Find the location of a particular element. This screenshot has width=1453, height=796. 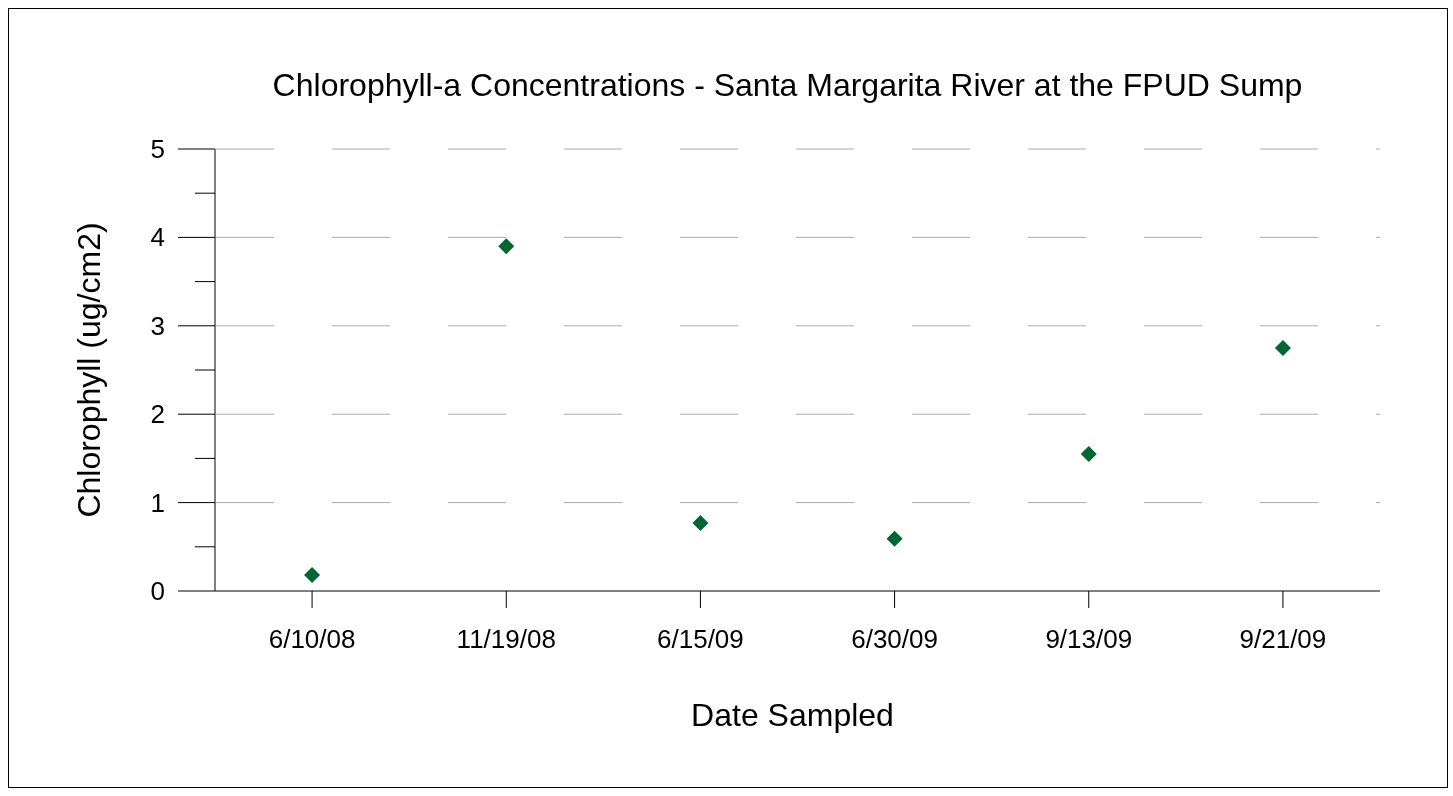

y-tick-label: 3 is located at coordinates (157, 325).